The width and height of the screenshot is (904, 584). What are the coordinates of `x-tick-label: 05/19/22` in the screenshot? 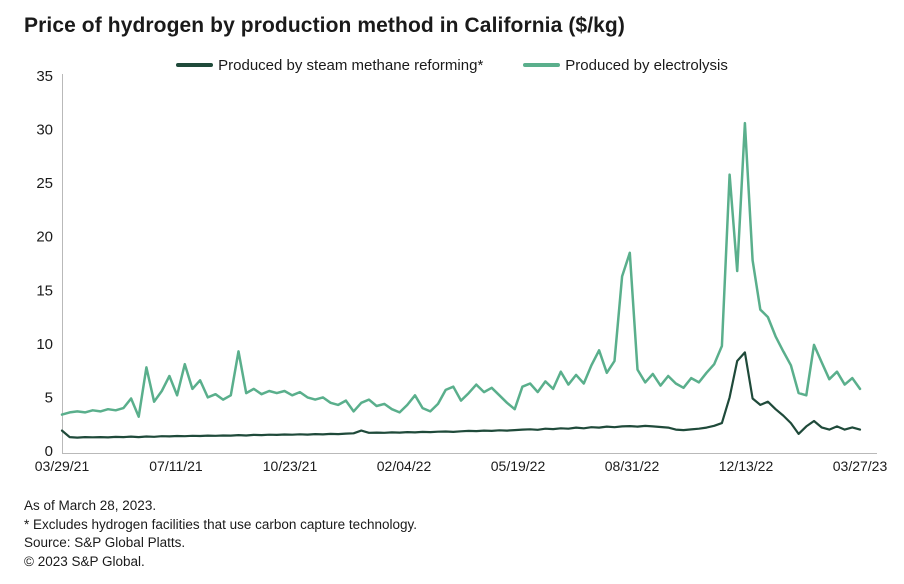 It's located at (518, 466).